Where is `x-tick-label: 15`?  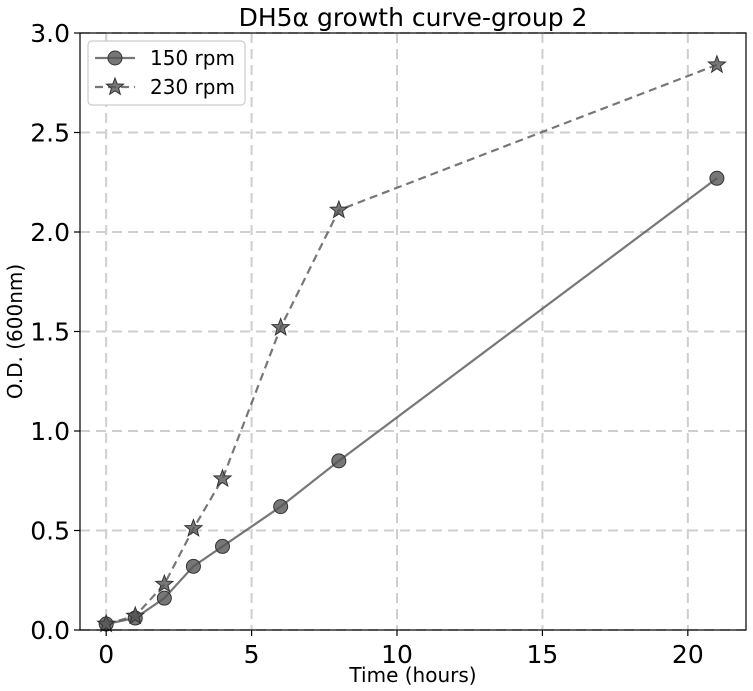
x-tick-label: 15 is located at coordinates (543, 654).